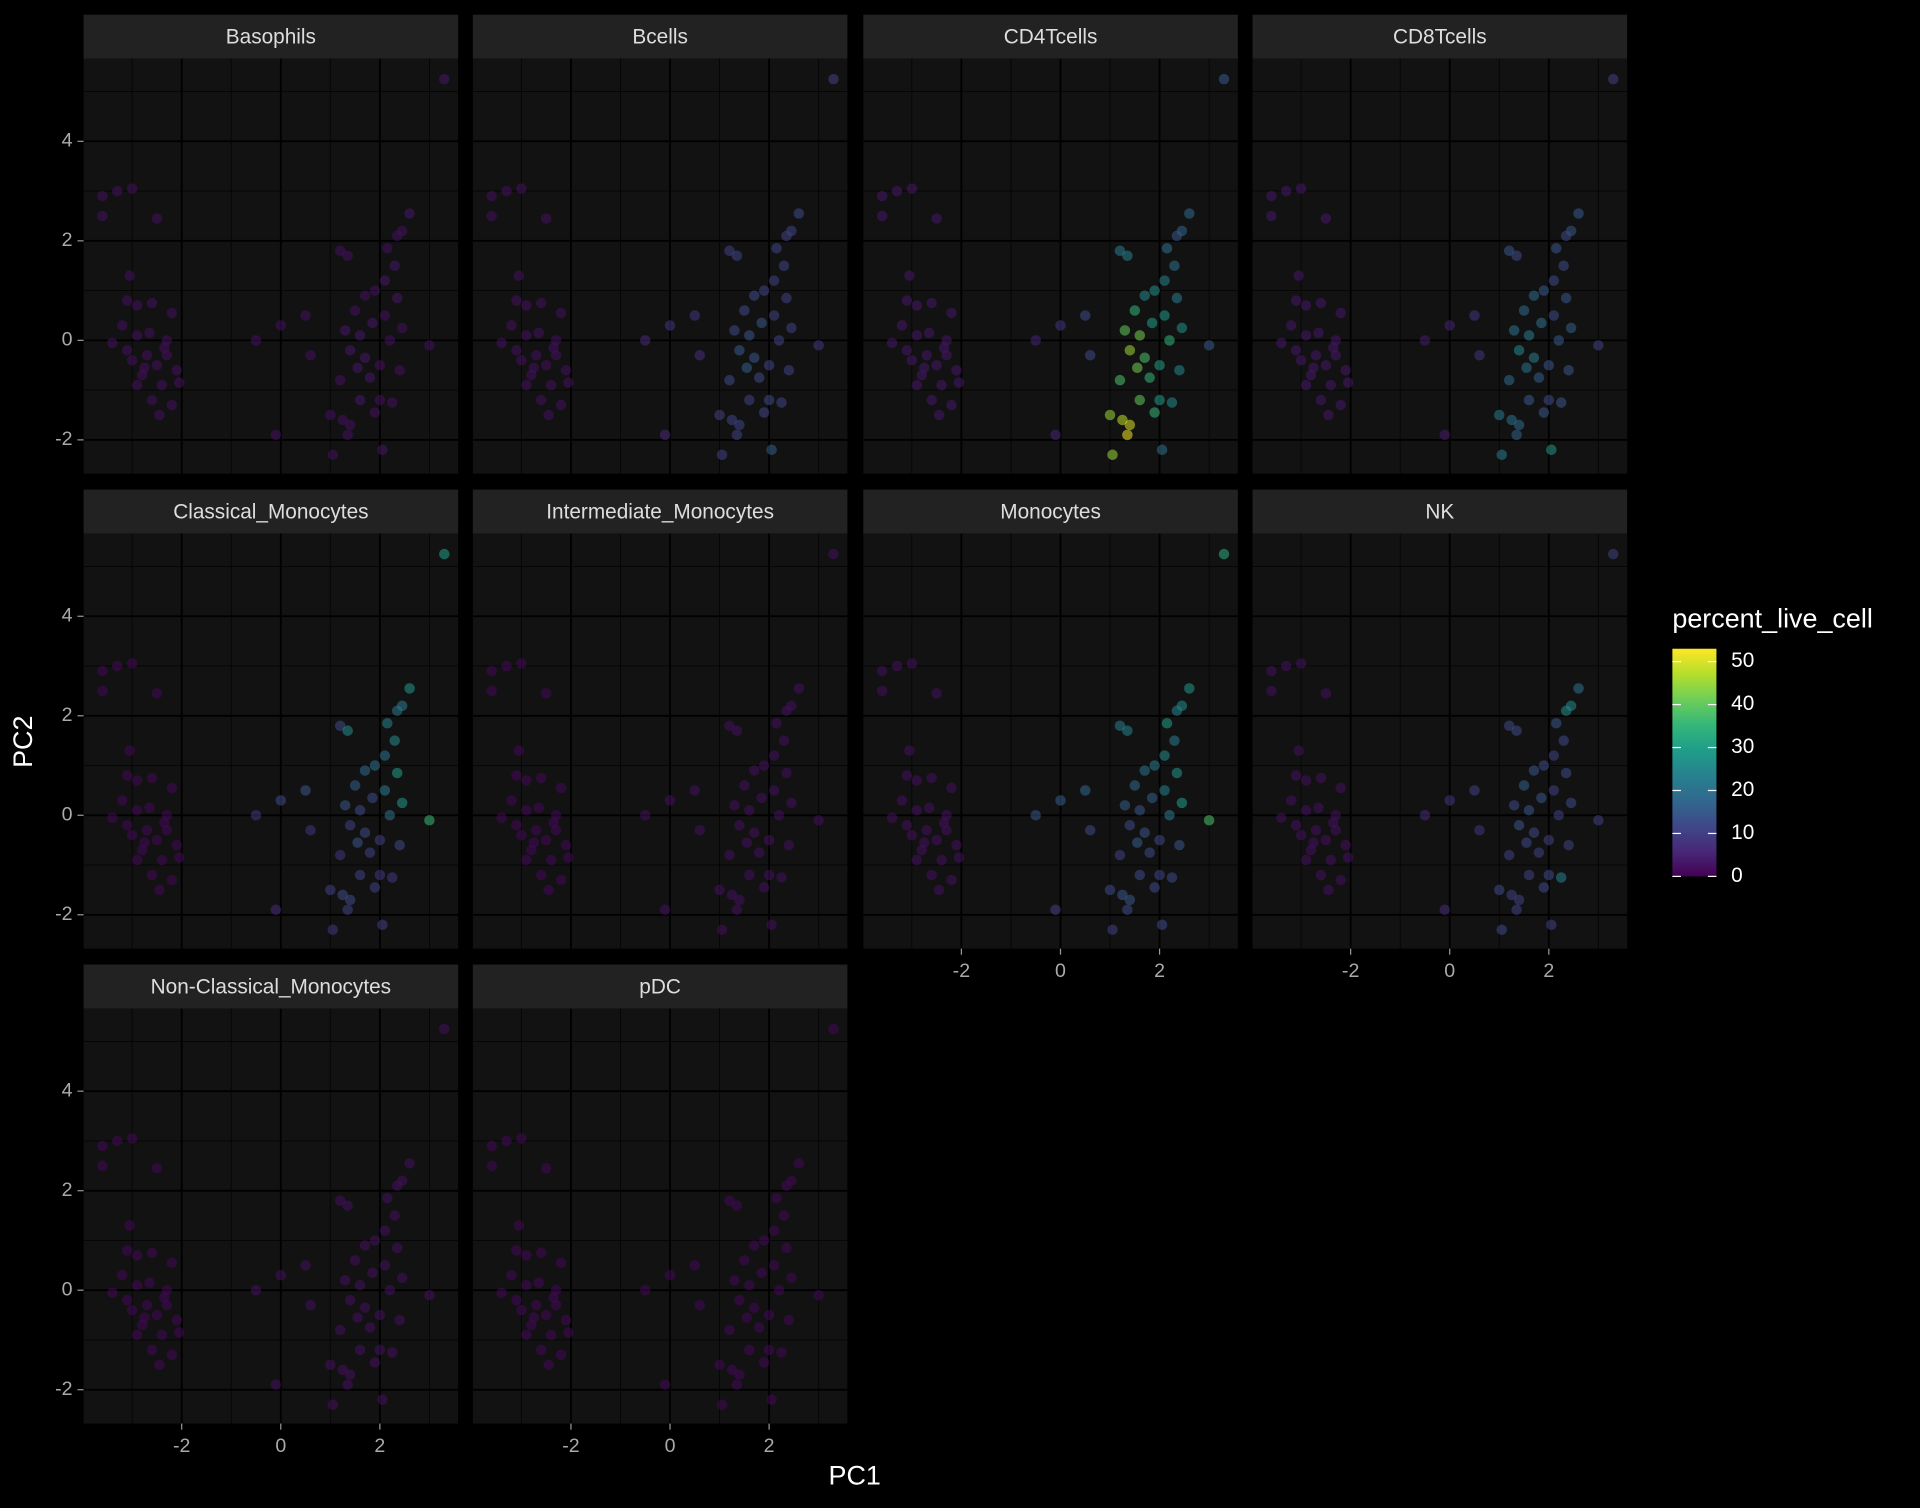 Image resolution: width=1920 pixels, height=1508 pixels. What do you see at coordinates (855, 1476) in the screenshot?
I see `x-axis-title: PC1` at bounding box center [855, 1476].